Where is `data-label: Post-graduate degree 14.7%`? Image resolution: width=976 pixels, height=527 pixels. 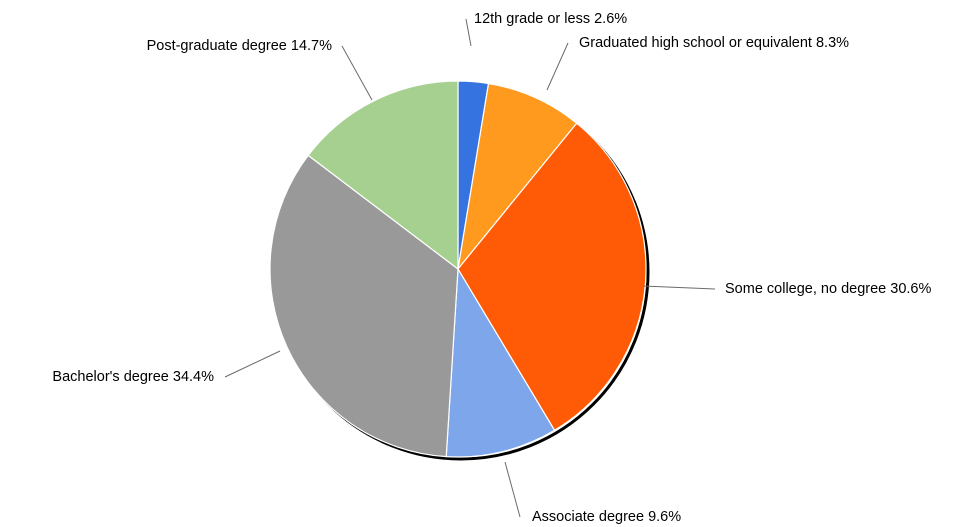 data-label: Post-graduate degree 14.7% is located at coordinates (240, 46).